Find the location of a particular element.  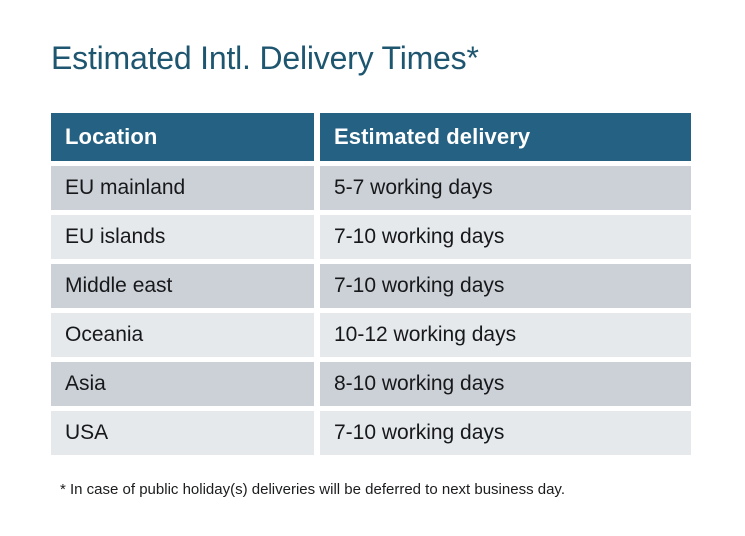

cell-location: EU islands is located at coordinates (182, 237).